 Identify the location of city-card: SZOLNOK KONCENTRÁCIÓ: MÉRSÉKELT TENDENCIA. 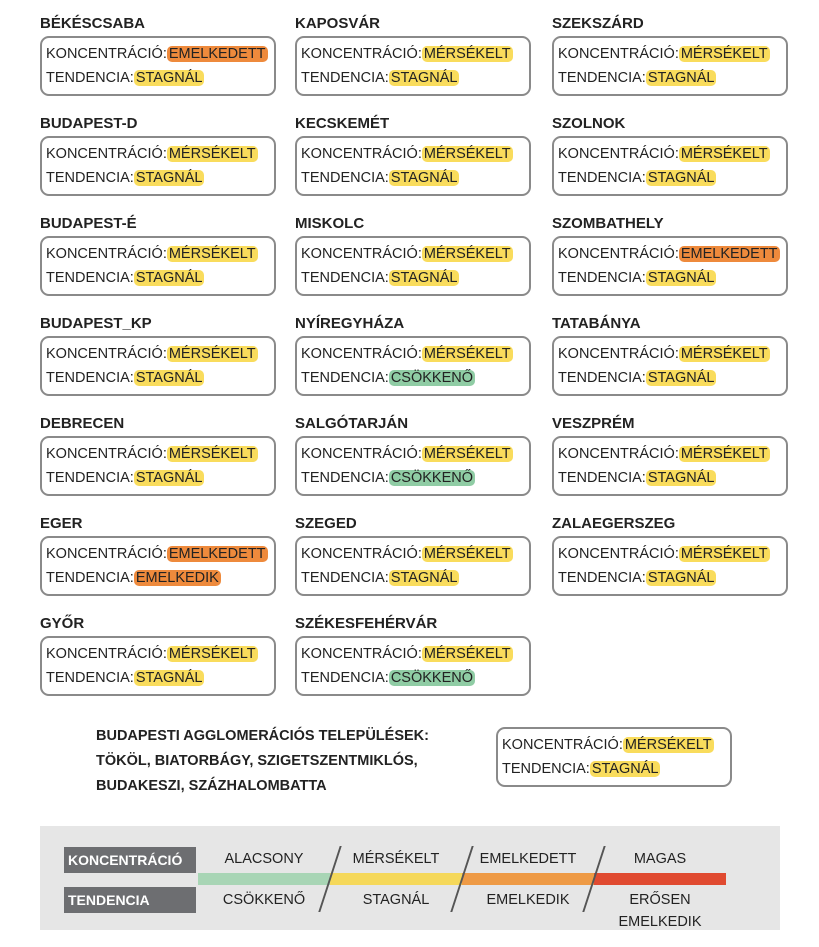
(672, 155).